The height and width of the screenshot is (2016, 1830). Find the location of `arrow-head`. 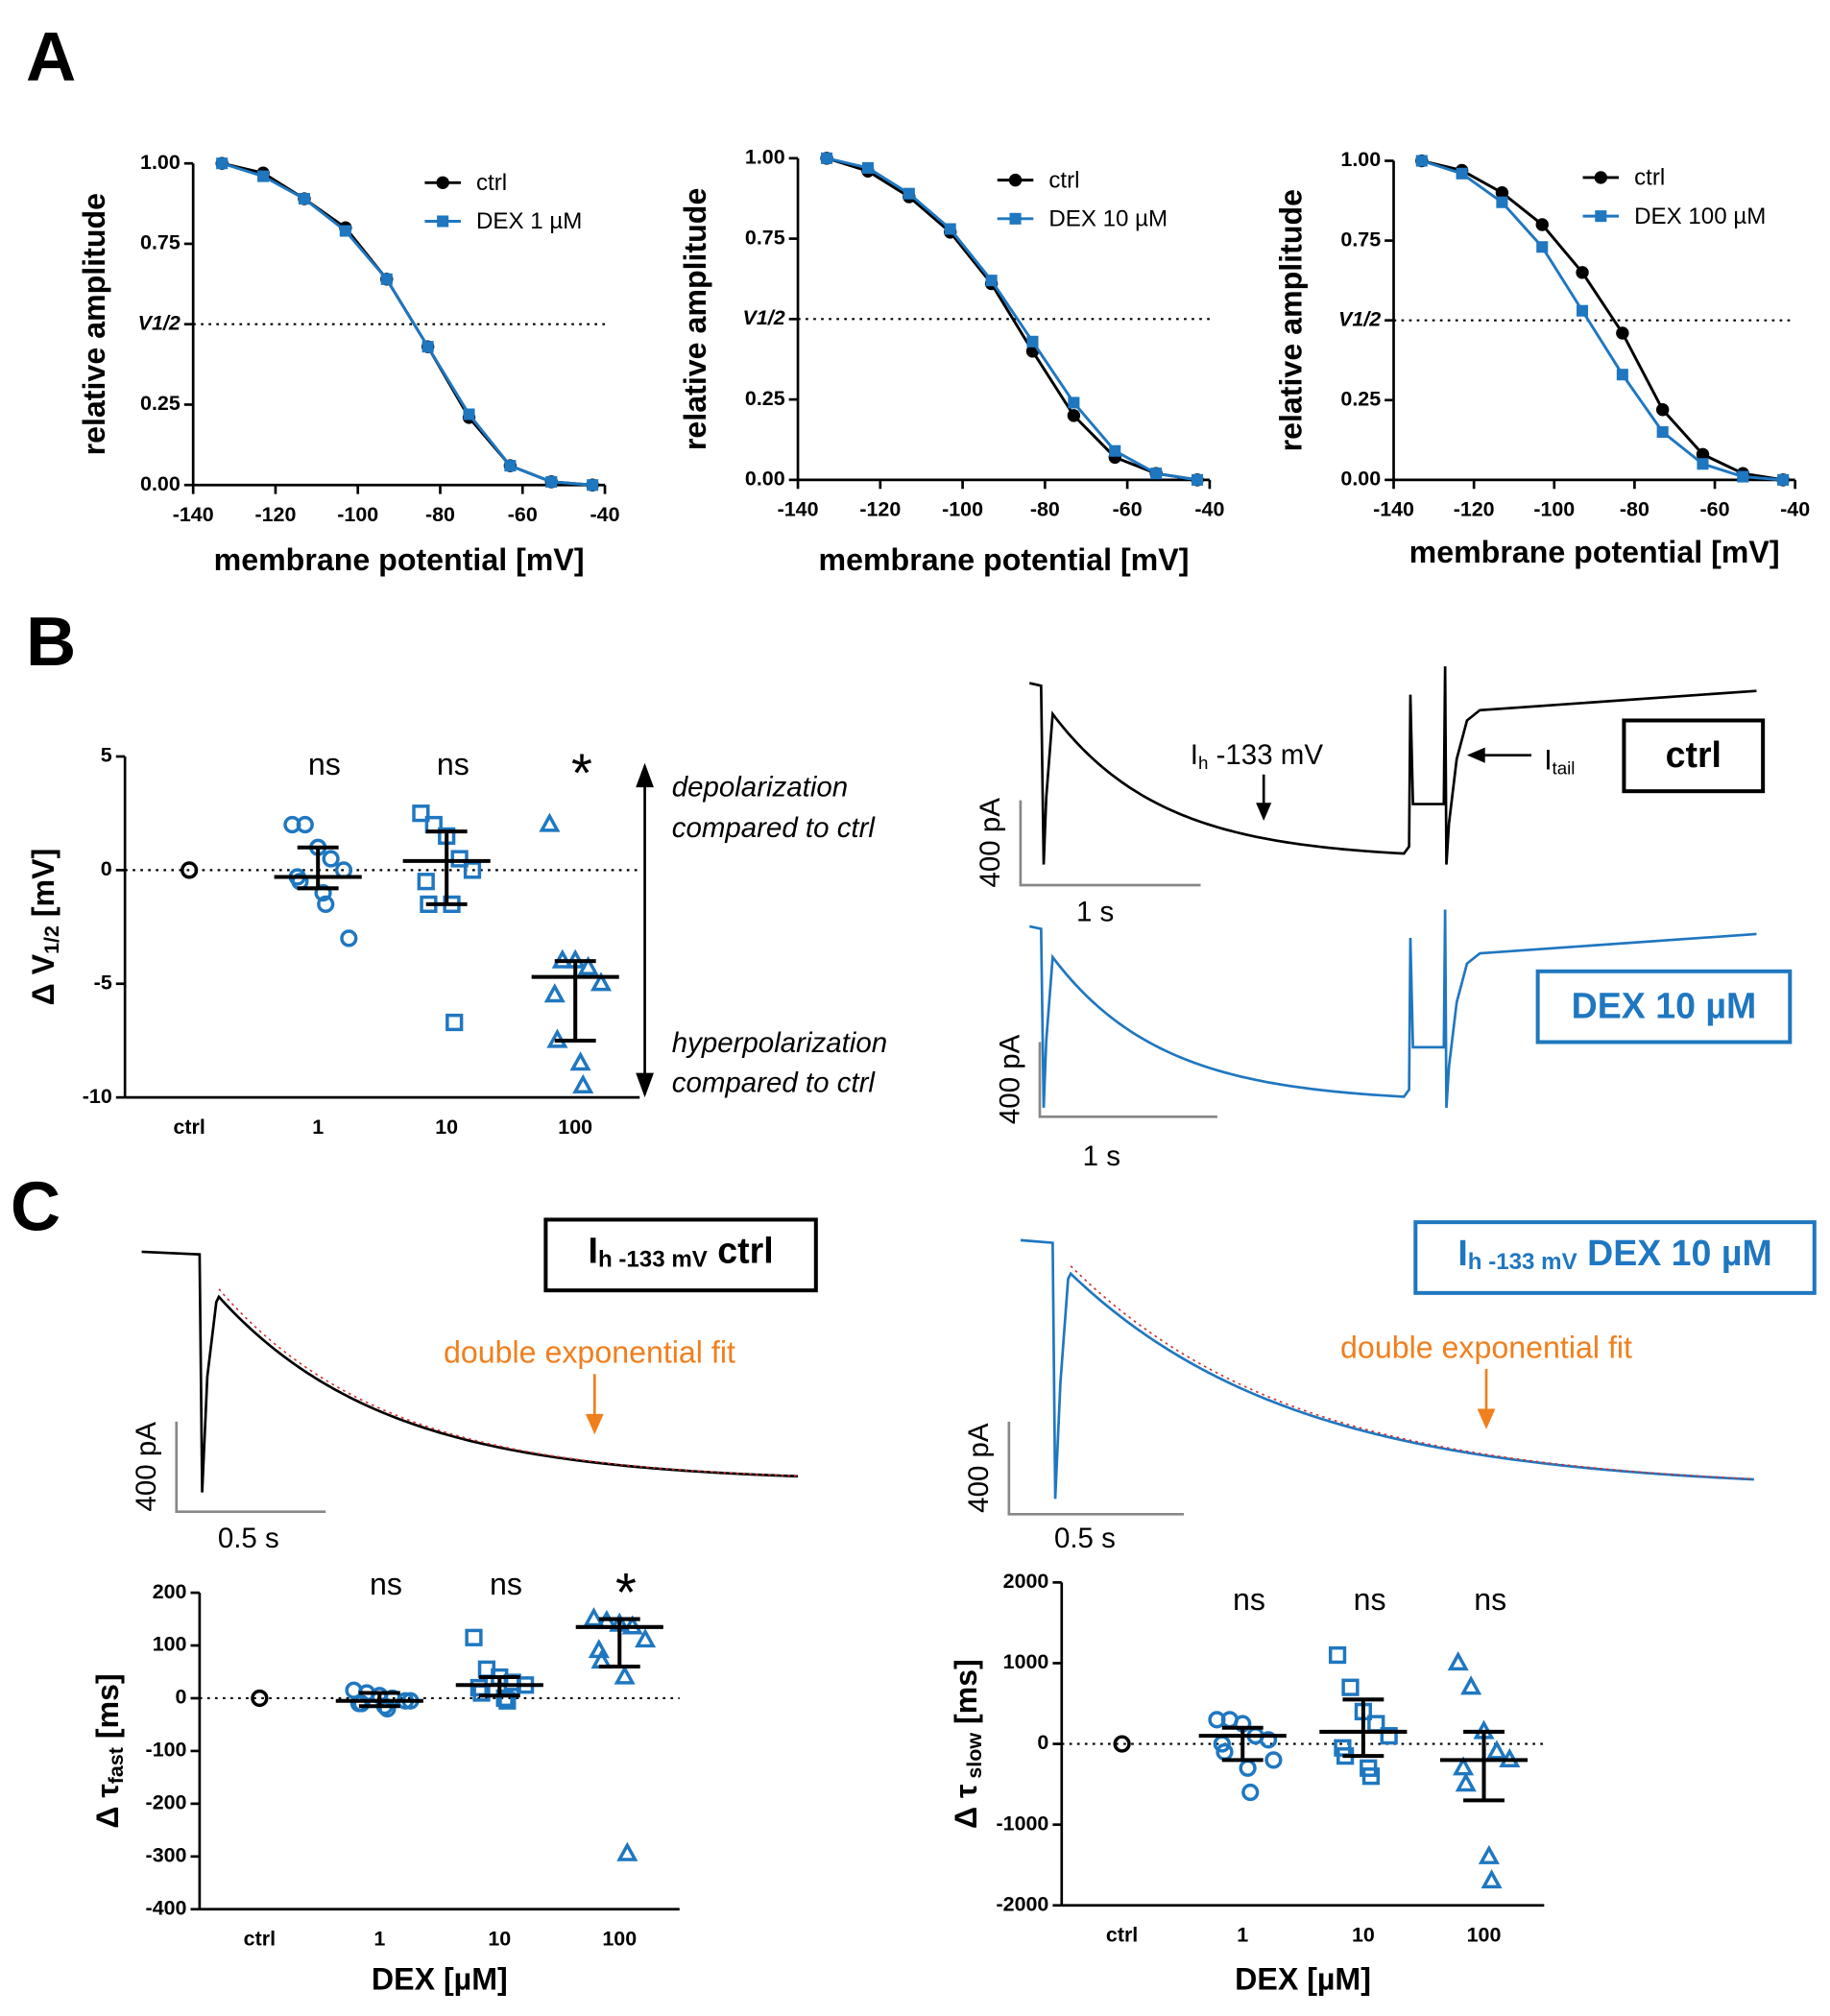

arrow-head is located at coordinates (1264, 812).